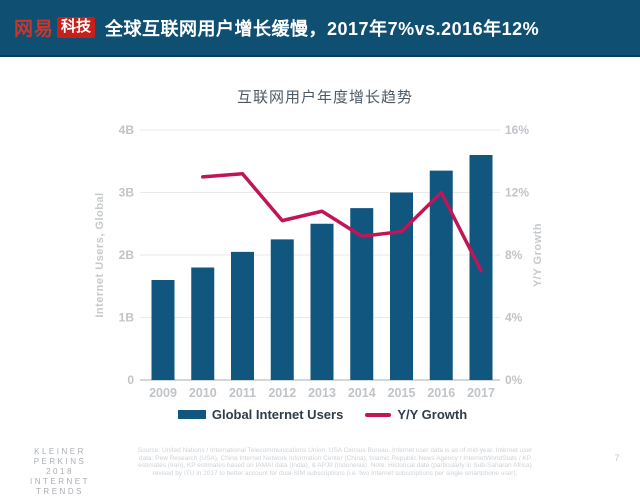  I want to click on x-axis-label-2009: 2009, so click(163, 393).